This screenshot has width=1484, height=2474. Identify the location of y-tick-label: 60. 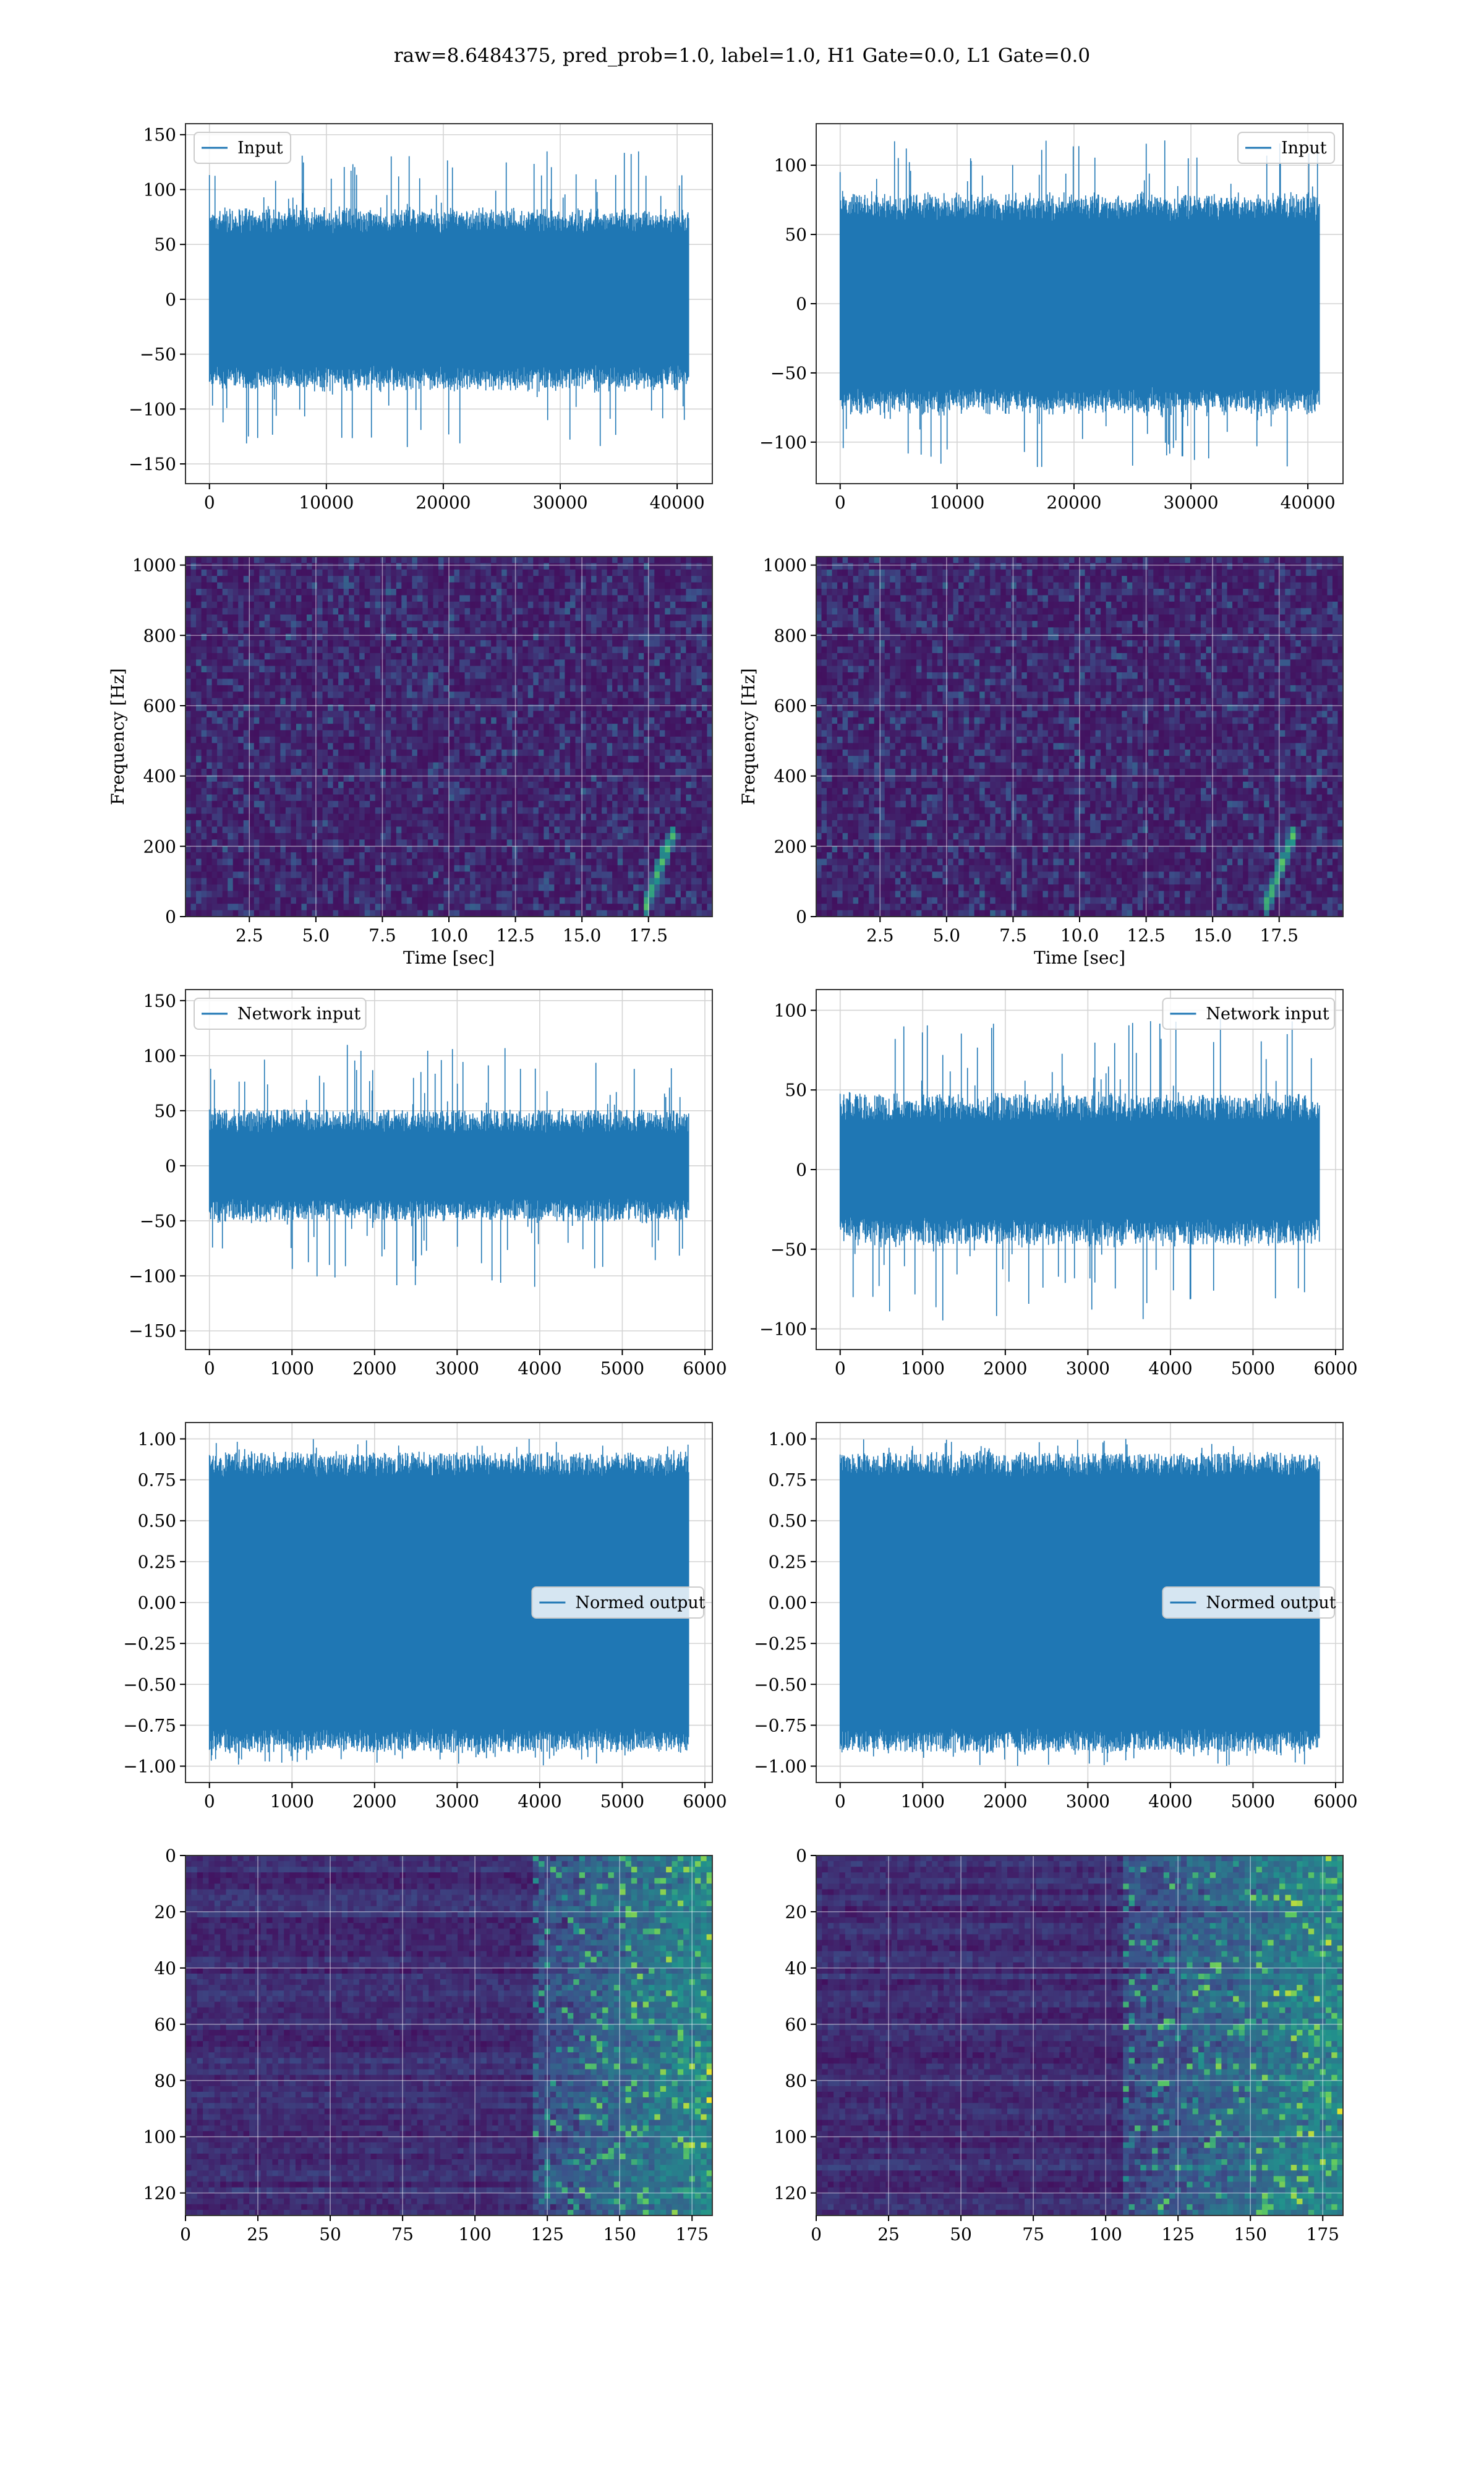
(165, 2024).